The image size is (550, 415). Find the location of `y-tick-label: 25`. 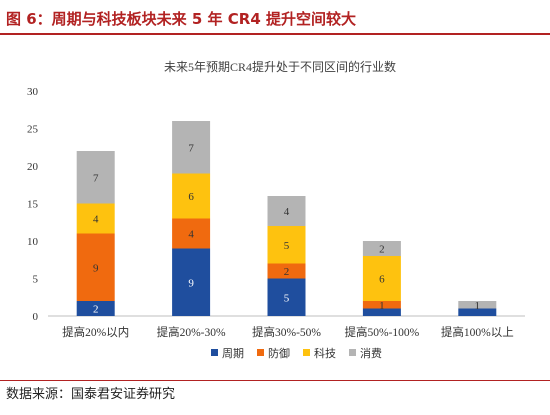

y-tick-label: 25 is located at coordinates (33, 130).